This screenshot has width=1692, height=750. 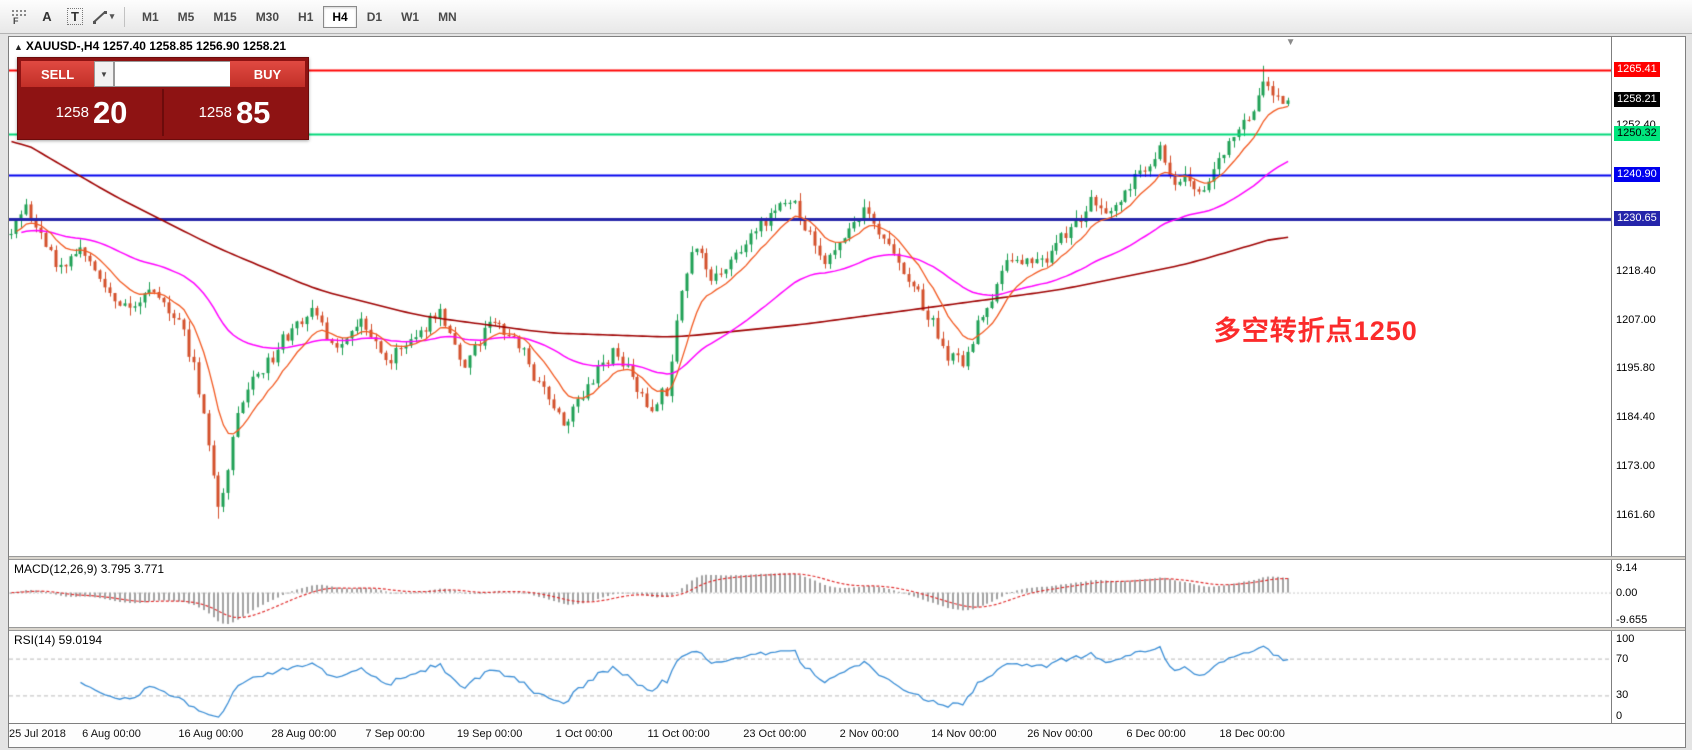 What do you see at coordinates (304, 734) in the screenshot?
I see `time-label: 28 Aug 00:00` at bounding box center [304, 734].